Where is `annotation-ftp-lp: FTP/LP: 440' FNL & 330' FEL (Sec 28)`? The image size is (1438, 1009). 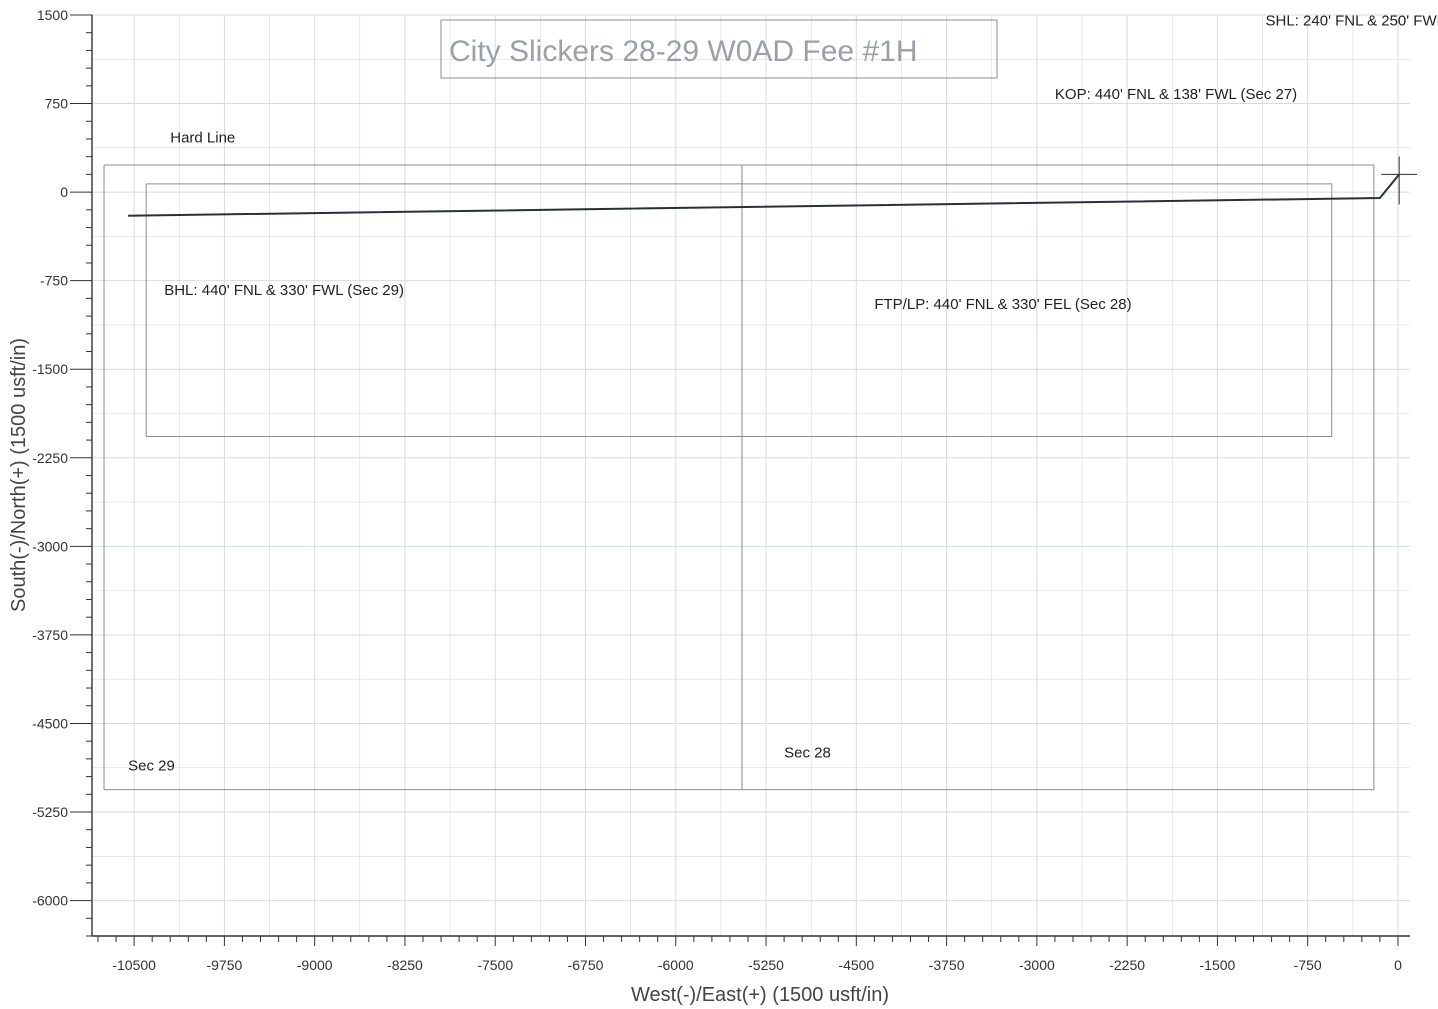 annotation-ftp-lp: FTP/LP: 440' FNL & 330' FEL (Sec 28) is located at coordinates (1002, 304).